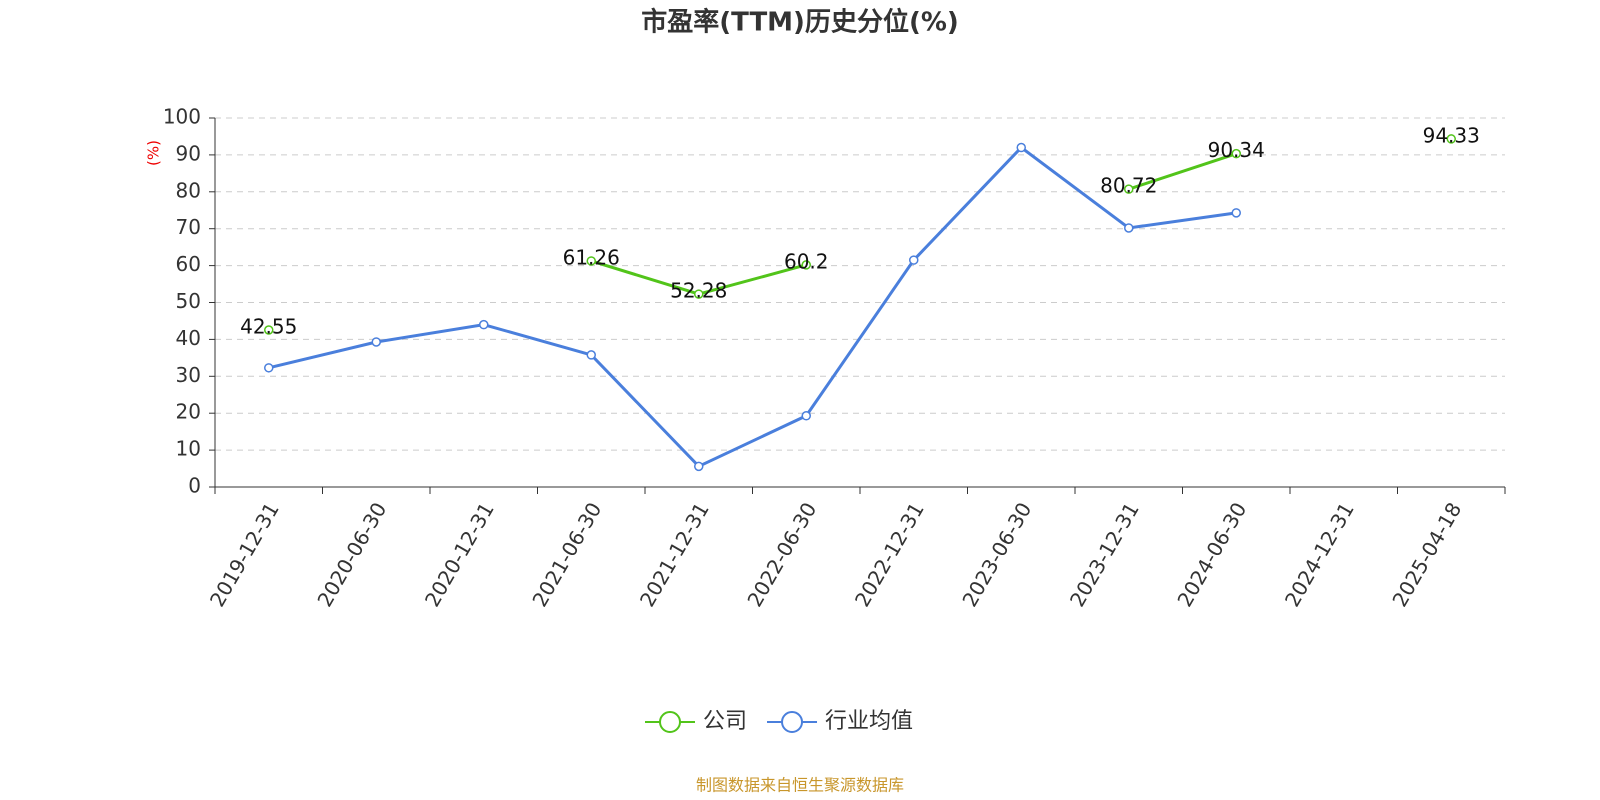 This screenshot has width=1600, height=800. What do you see at coordinates (188, 375) in the screenshot?
I see `y-tick-label: 30` at bounding box center [188, 375].